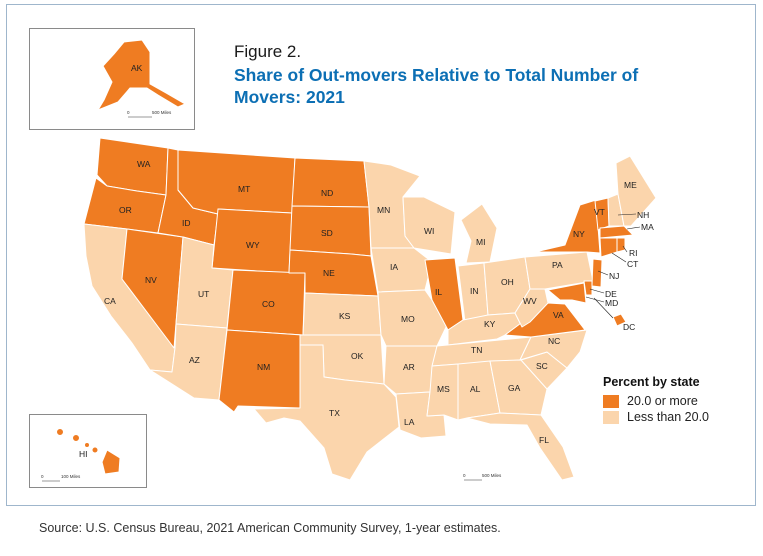 Image resolution: width=763 pixels, height=556 pixels. Describe the element at coordinates (480, 242) in the screenshot. I see `label-mi: MI` at that location.